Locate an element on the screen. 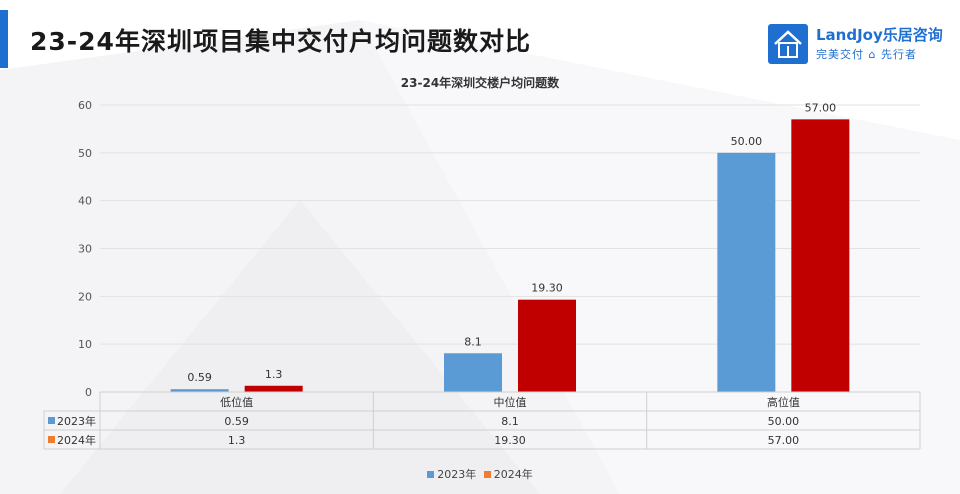 The width and height of the screenshot is (960, 494). chart-title: 23-24年深圳交楼户均问题数 is located at coordinates (480, 83).